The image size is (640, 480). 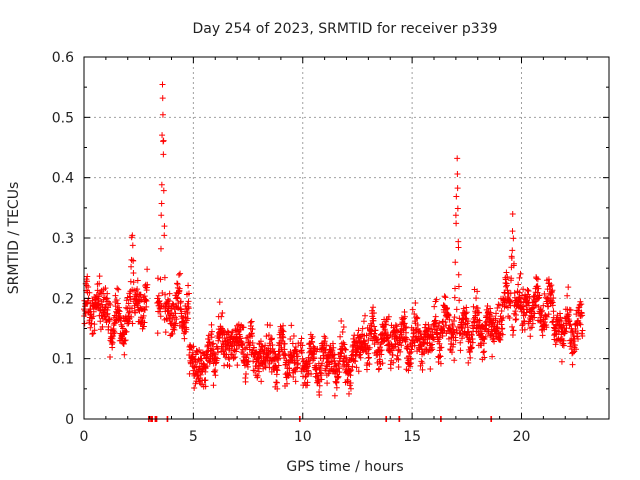 What do you see at coordinates (412, 437) in the screenshot?
I see `x-tick-label: 15` at bounding box center [412, 437].